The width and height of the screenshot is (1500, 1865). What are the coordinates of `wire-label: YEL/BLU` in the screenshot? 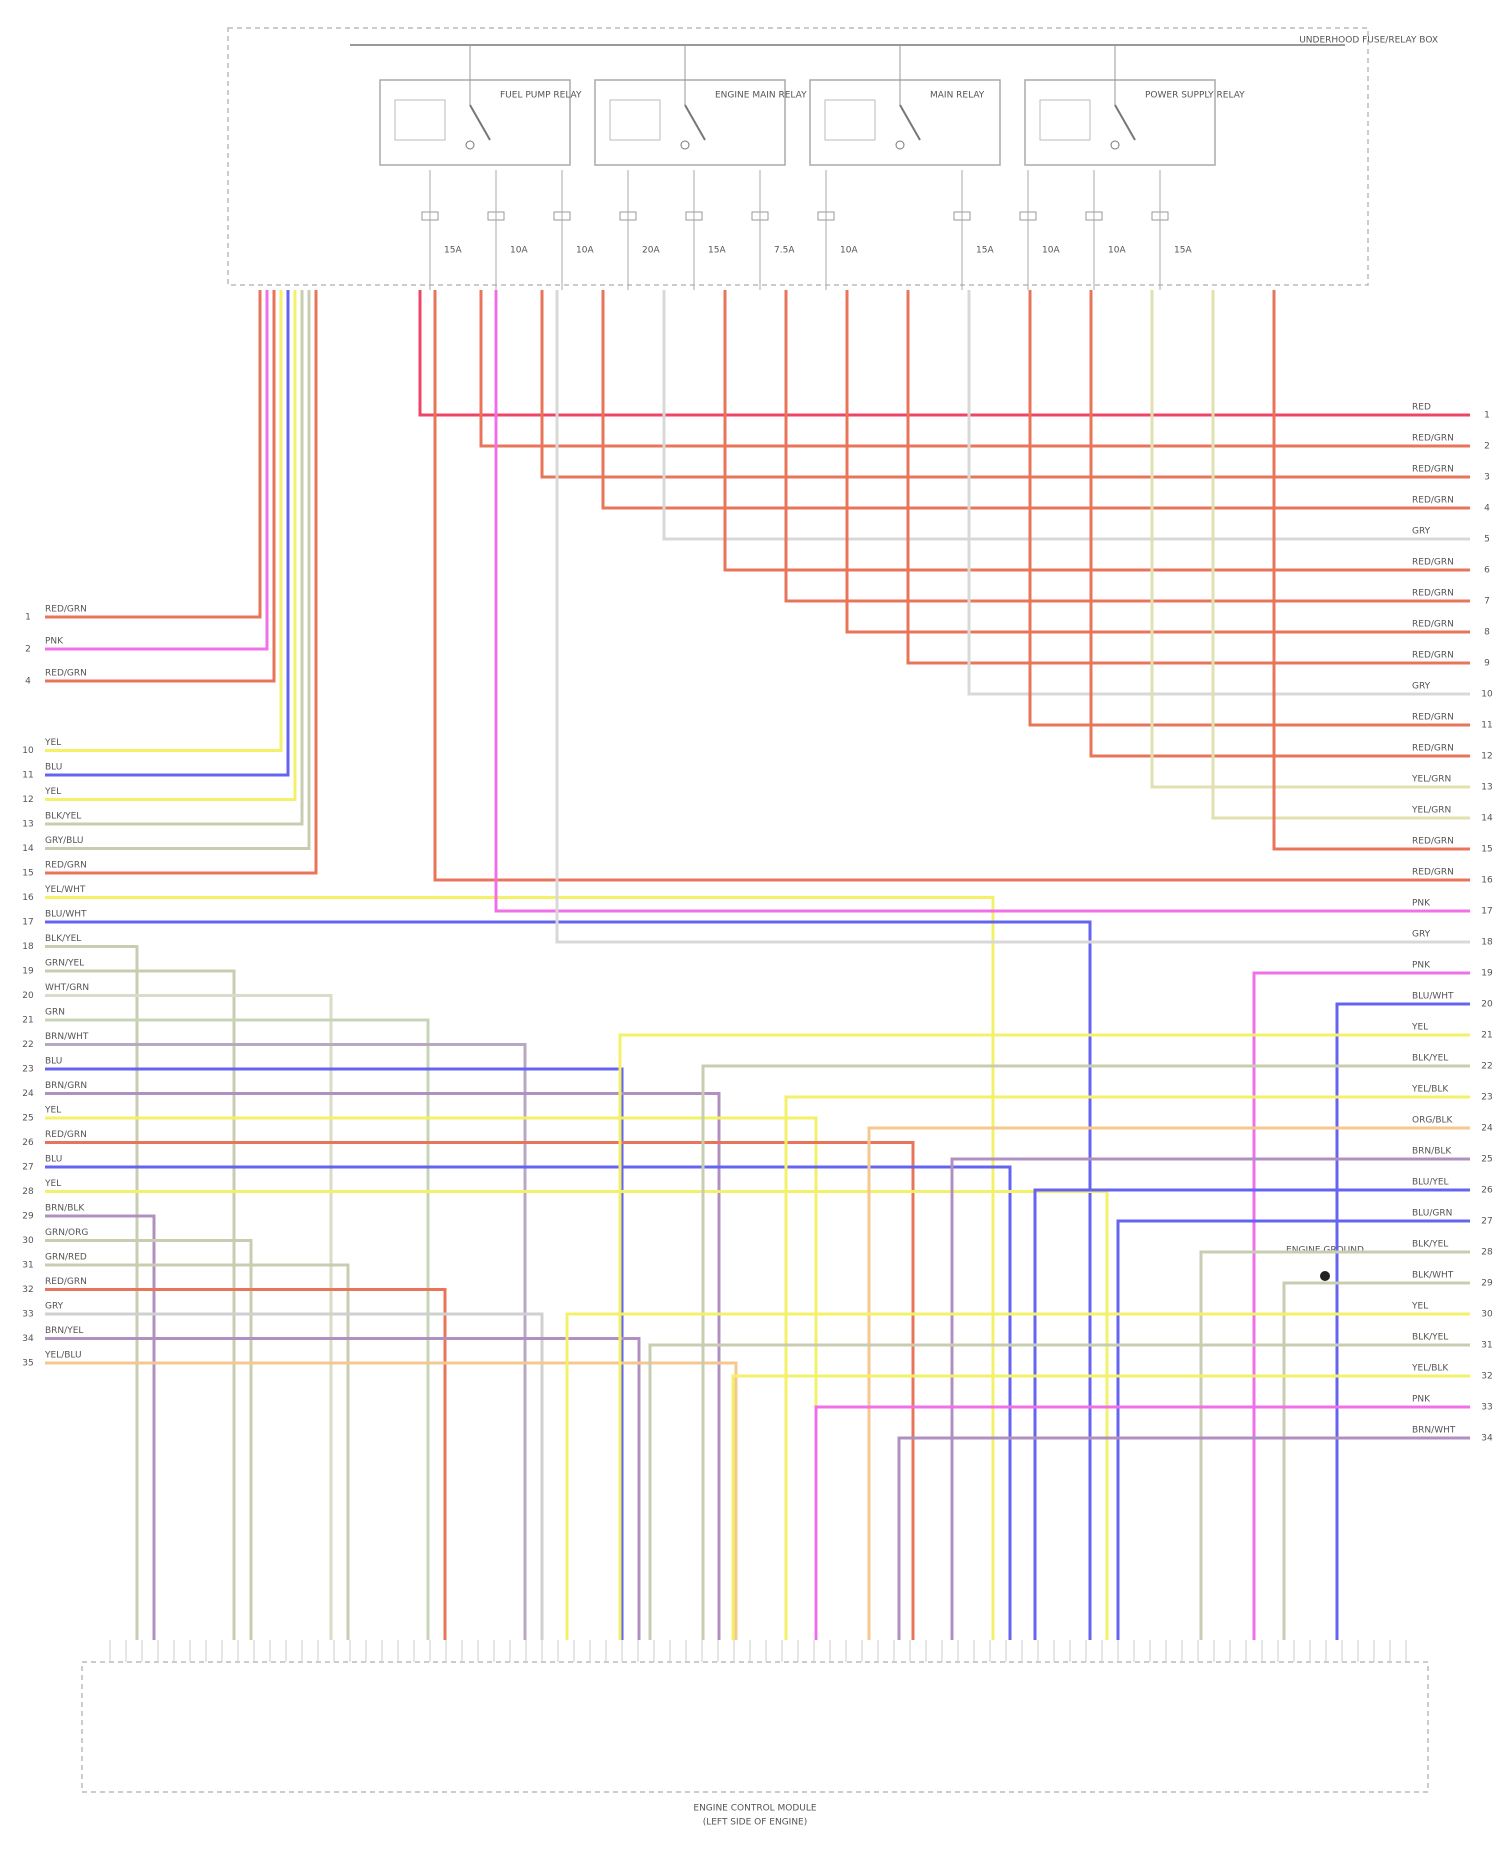 It's located at (63, 1356).